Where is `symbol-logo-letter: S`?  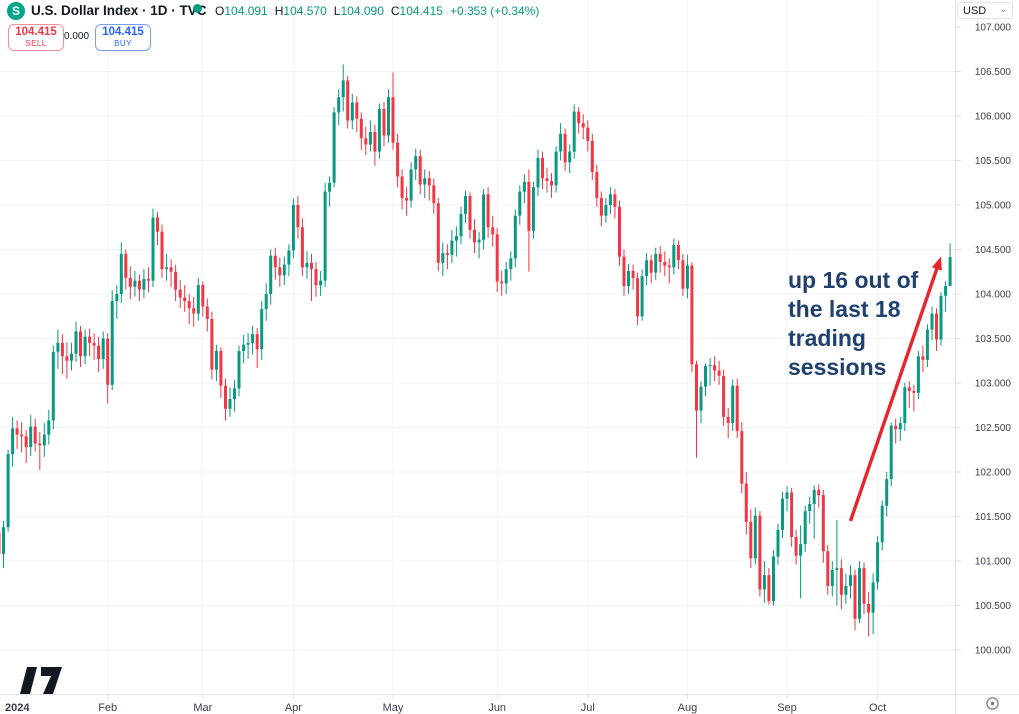
symbol-logo-letter: S is located at coordinates (15, 11).